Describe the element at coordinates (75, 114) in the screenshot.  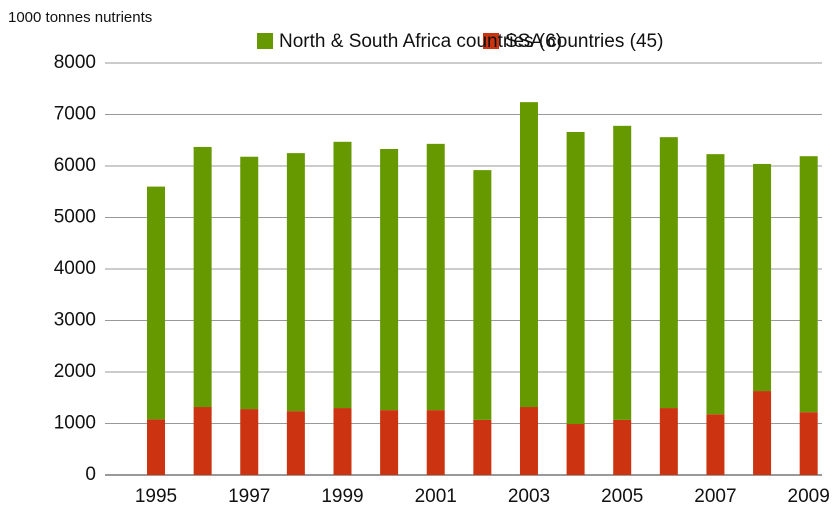
I see `y-tick-label: 7000` at that location.